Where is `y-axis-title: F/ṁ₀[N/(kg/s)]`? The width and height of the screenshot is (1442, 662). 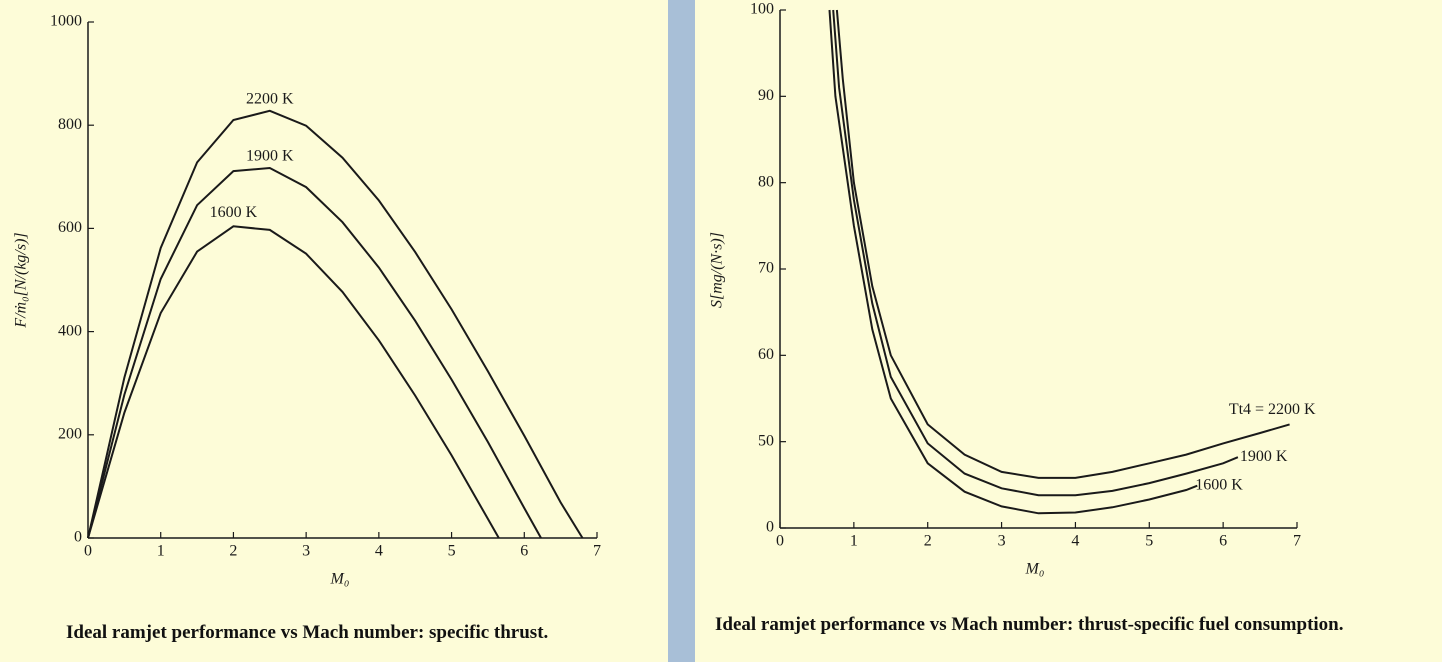 y-axis-title: F/ṁ₀[N/(kg/s)] is located at coordinates (21, 280).